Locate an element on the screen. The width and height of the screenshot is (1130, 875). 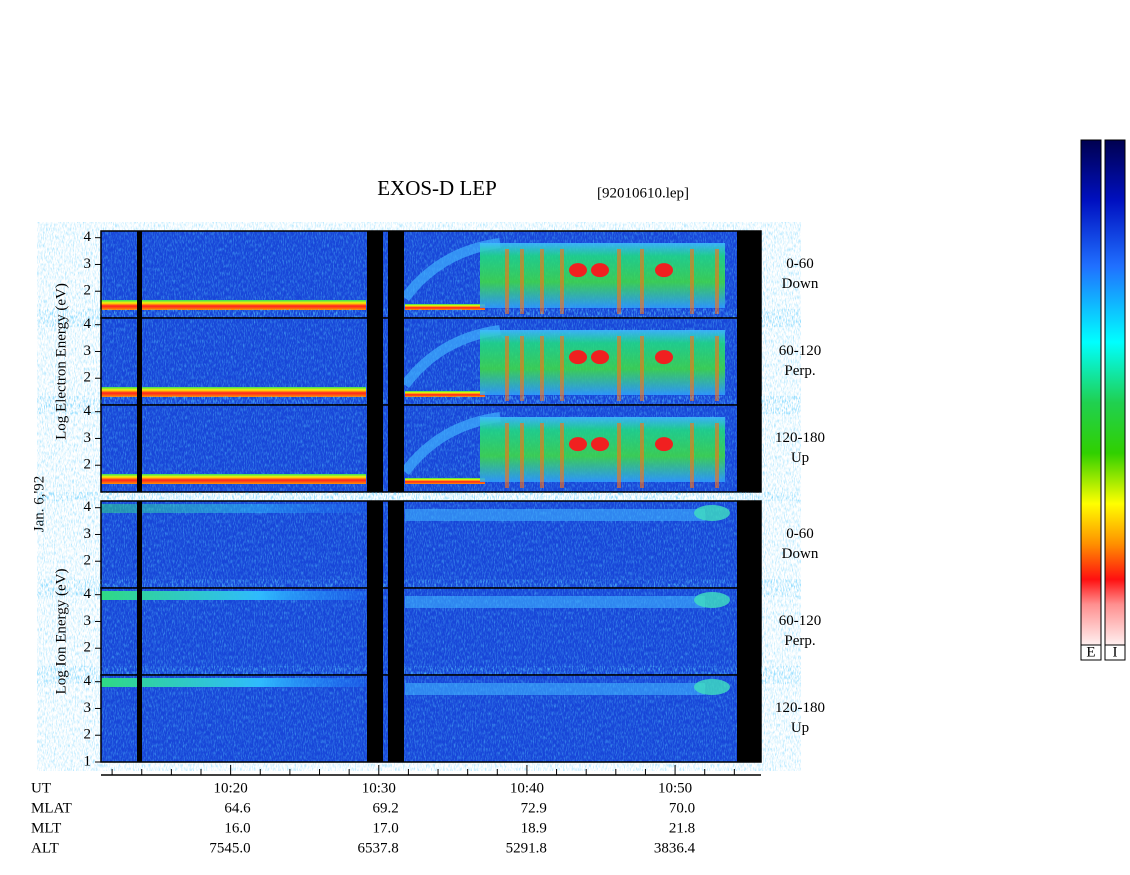
pitch-range: 60-120 is located at coordinates (800, 351).